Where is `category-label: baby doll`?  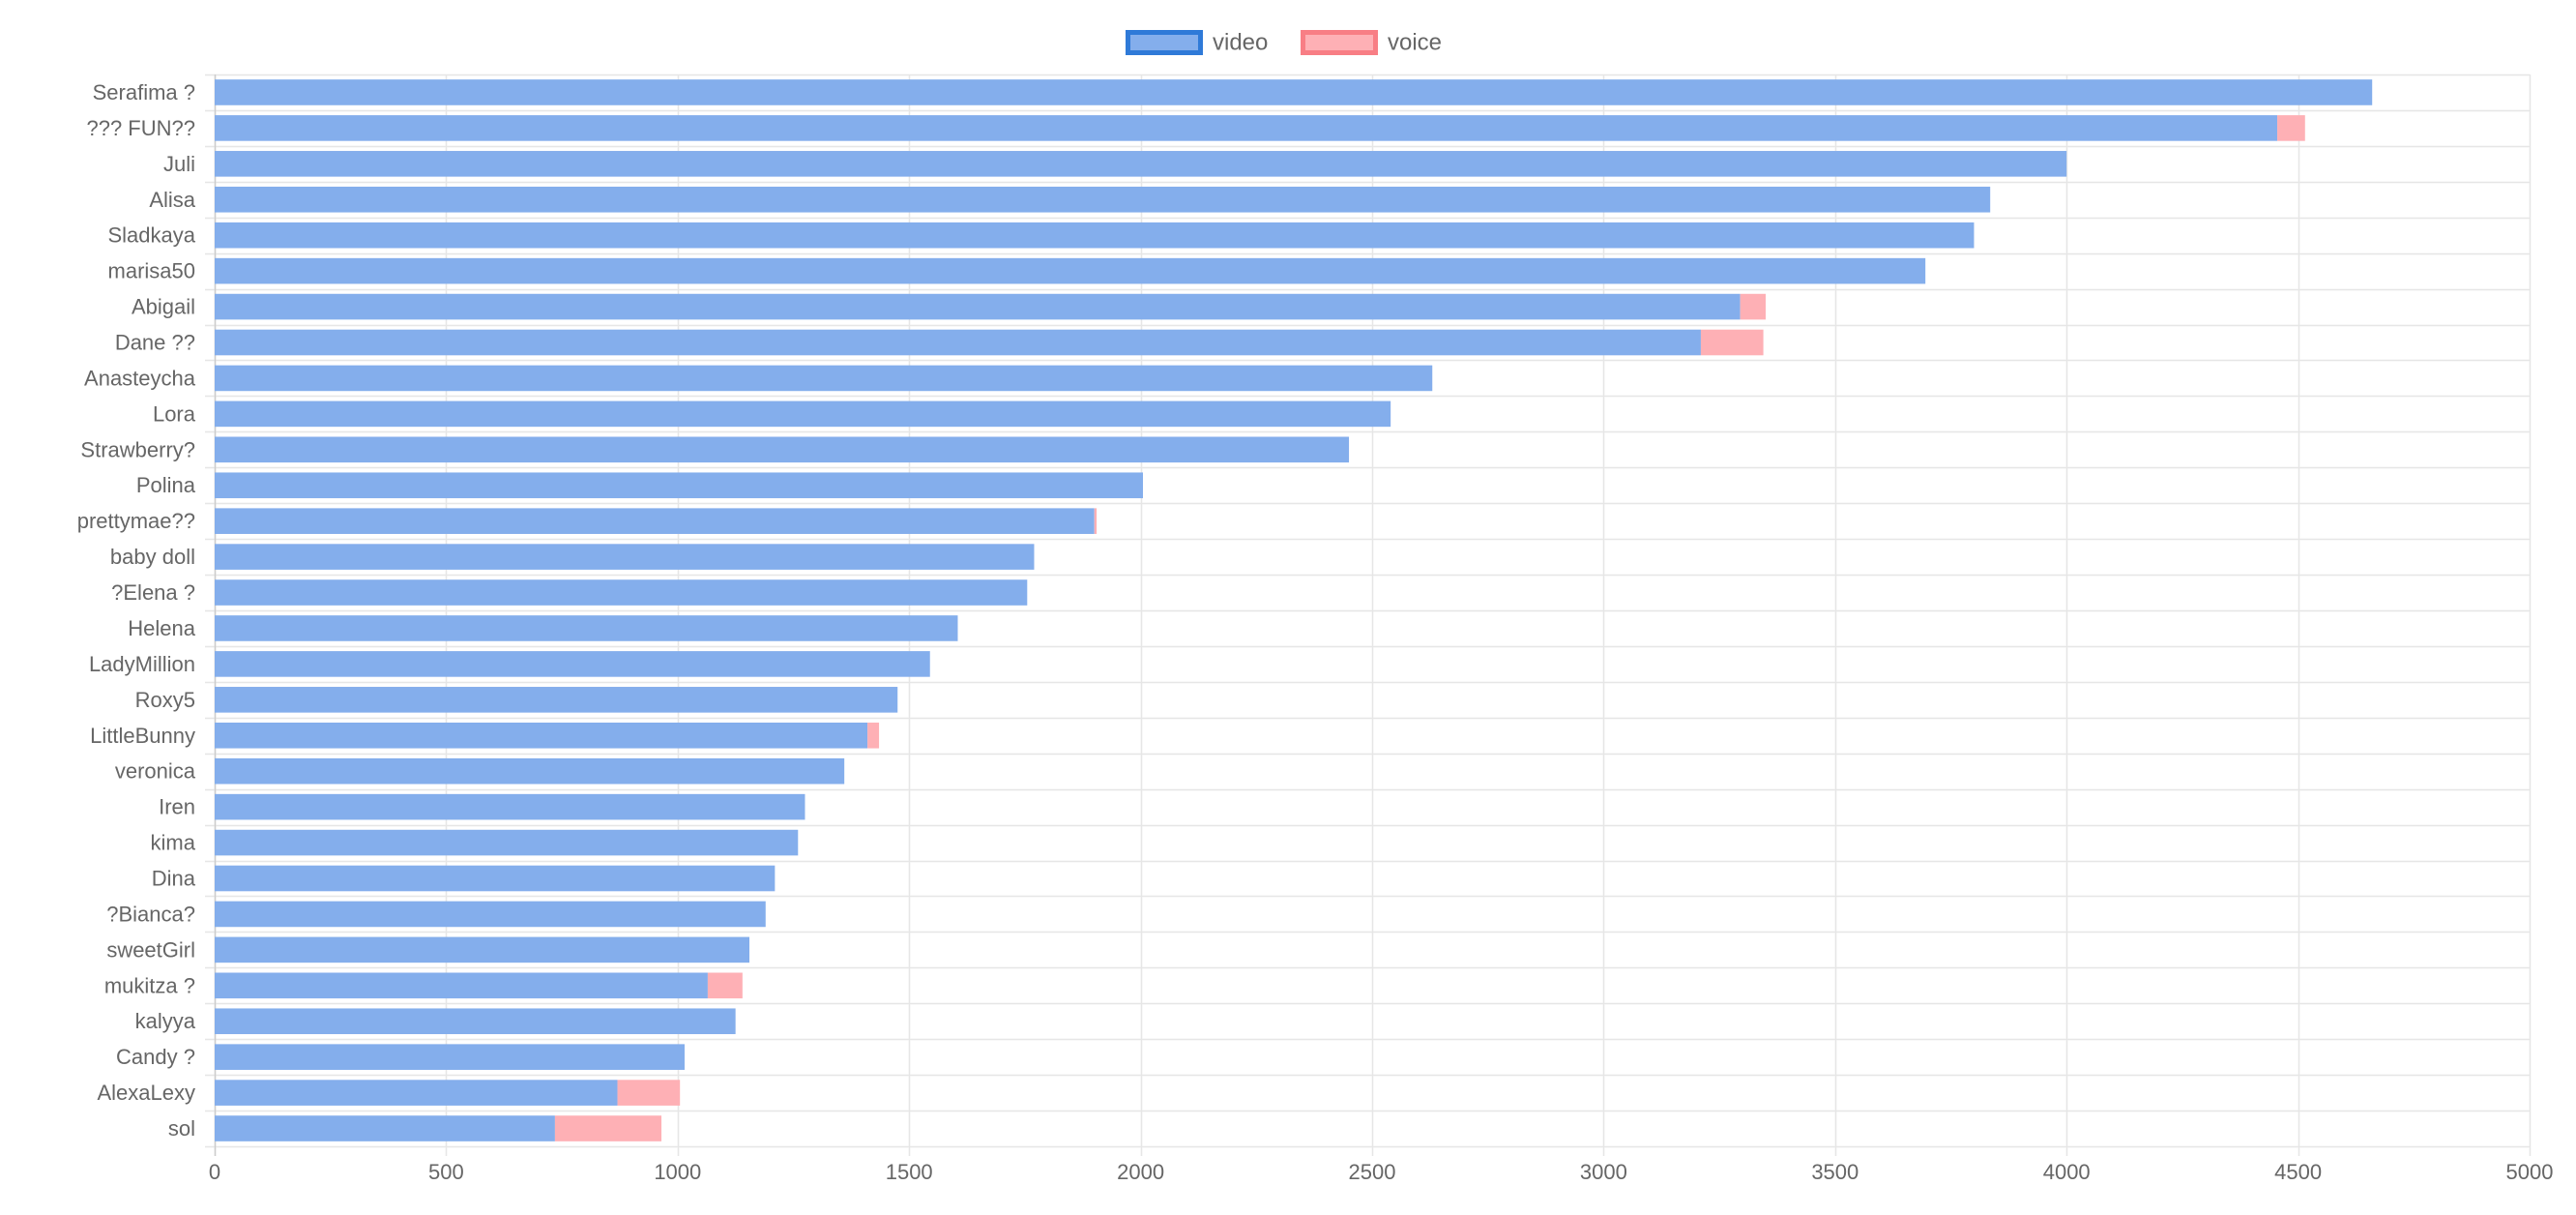
category-label: baby doll is located at coordinates (152, 557).